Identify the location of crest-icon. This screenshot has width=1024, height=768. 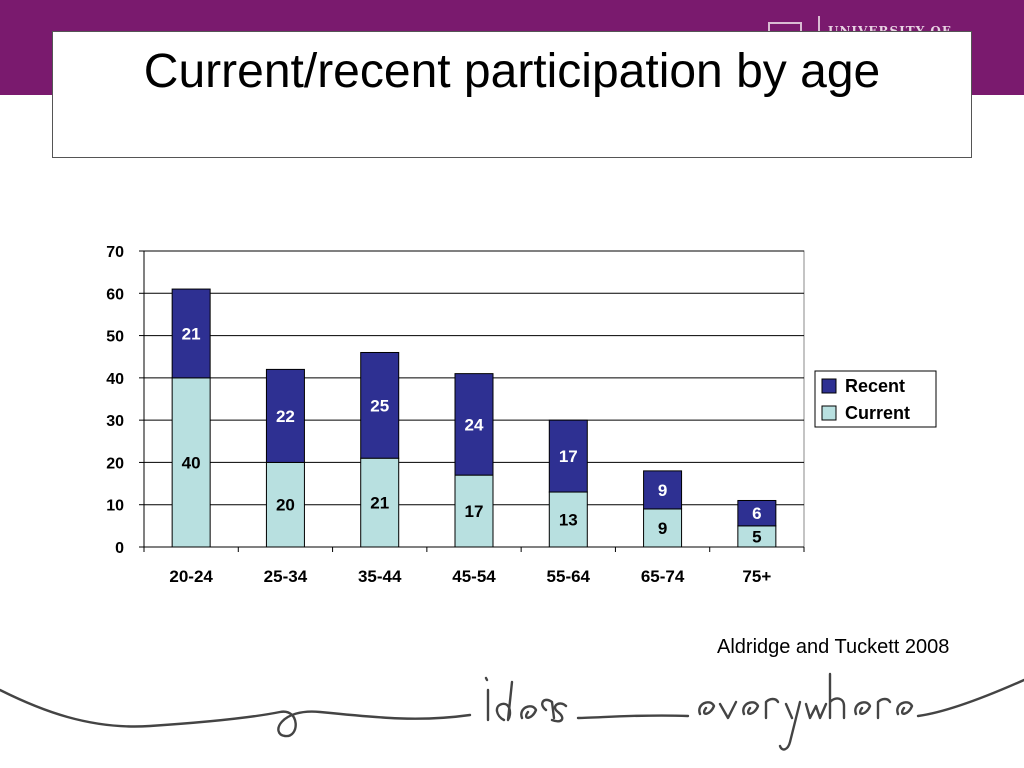
(785, 30).